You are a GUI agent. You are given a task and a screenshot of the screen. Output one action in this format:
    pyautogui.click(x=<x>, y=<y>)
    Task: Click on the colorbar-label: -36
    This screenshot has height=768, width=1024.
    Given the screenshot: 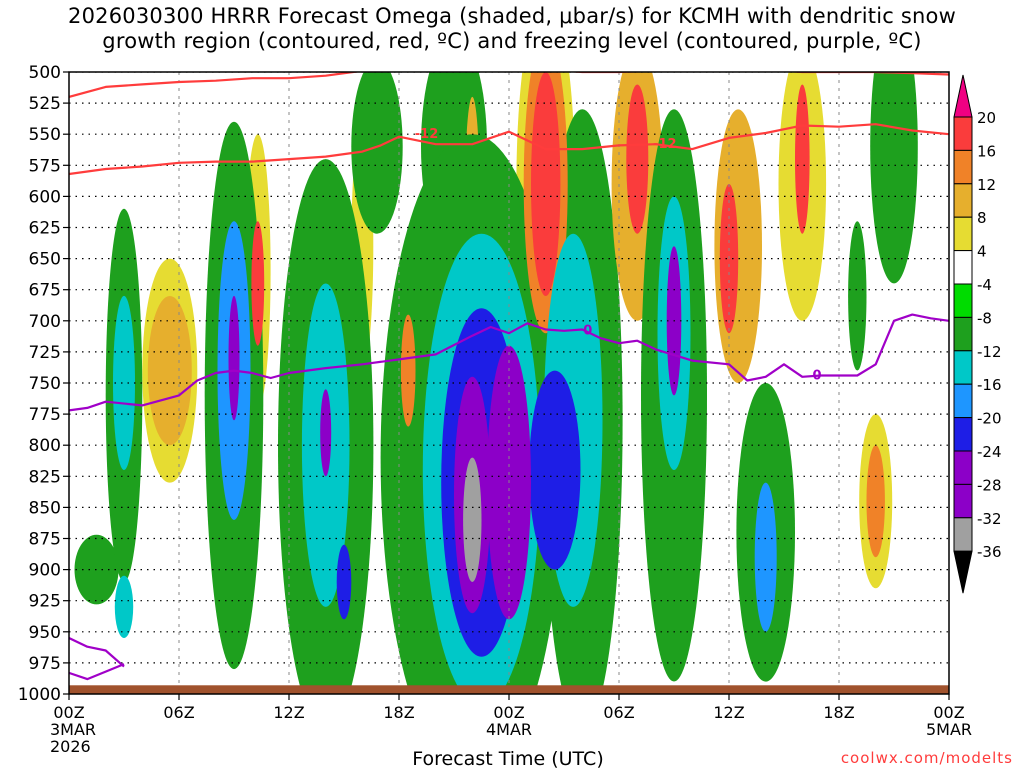 What is the action you would take?
    pyautogui.click(x=989, y=552)
    